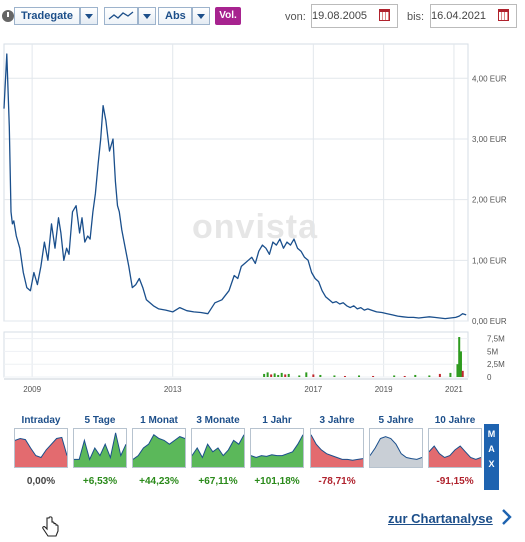 This screenshot has height=542, width=525. What do you see at coordinates (507, 517) in the screenshot?
I see `chevron-right-icon` at bounding box center [507, 517].